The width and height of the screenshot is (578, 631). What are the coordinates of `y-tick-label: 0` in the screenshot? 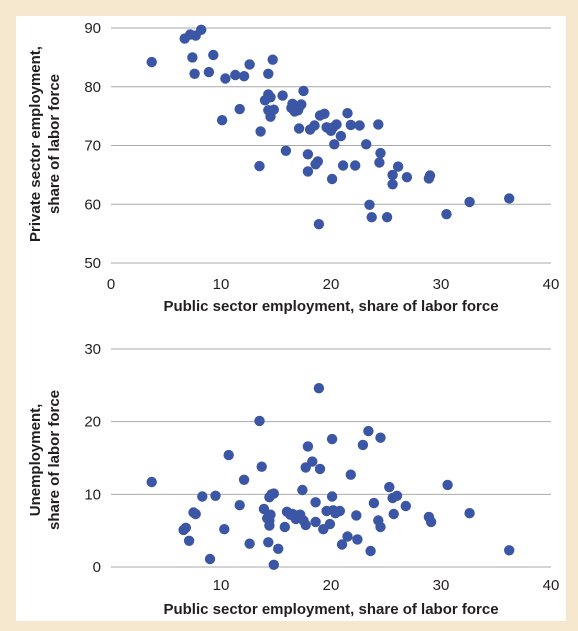 It's located at (97, 567).